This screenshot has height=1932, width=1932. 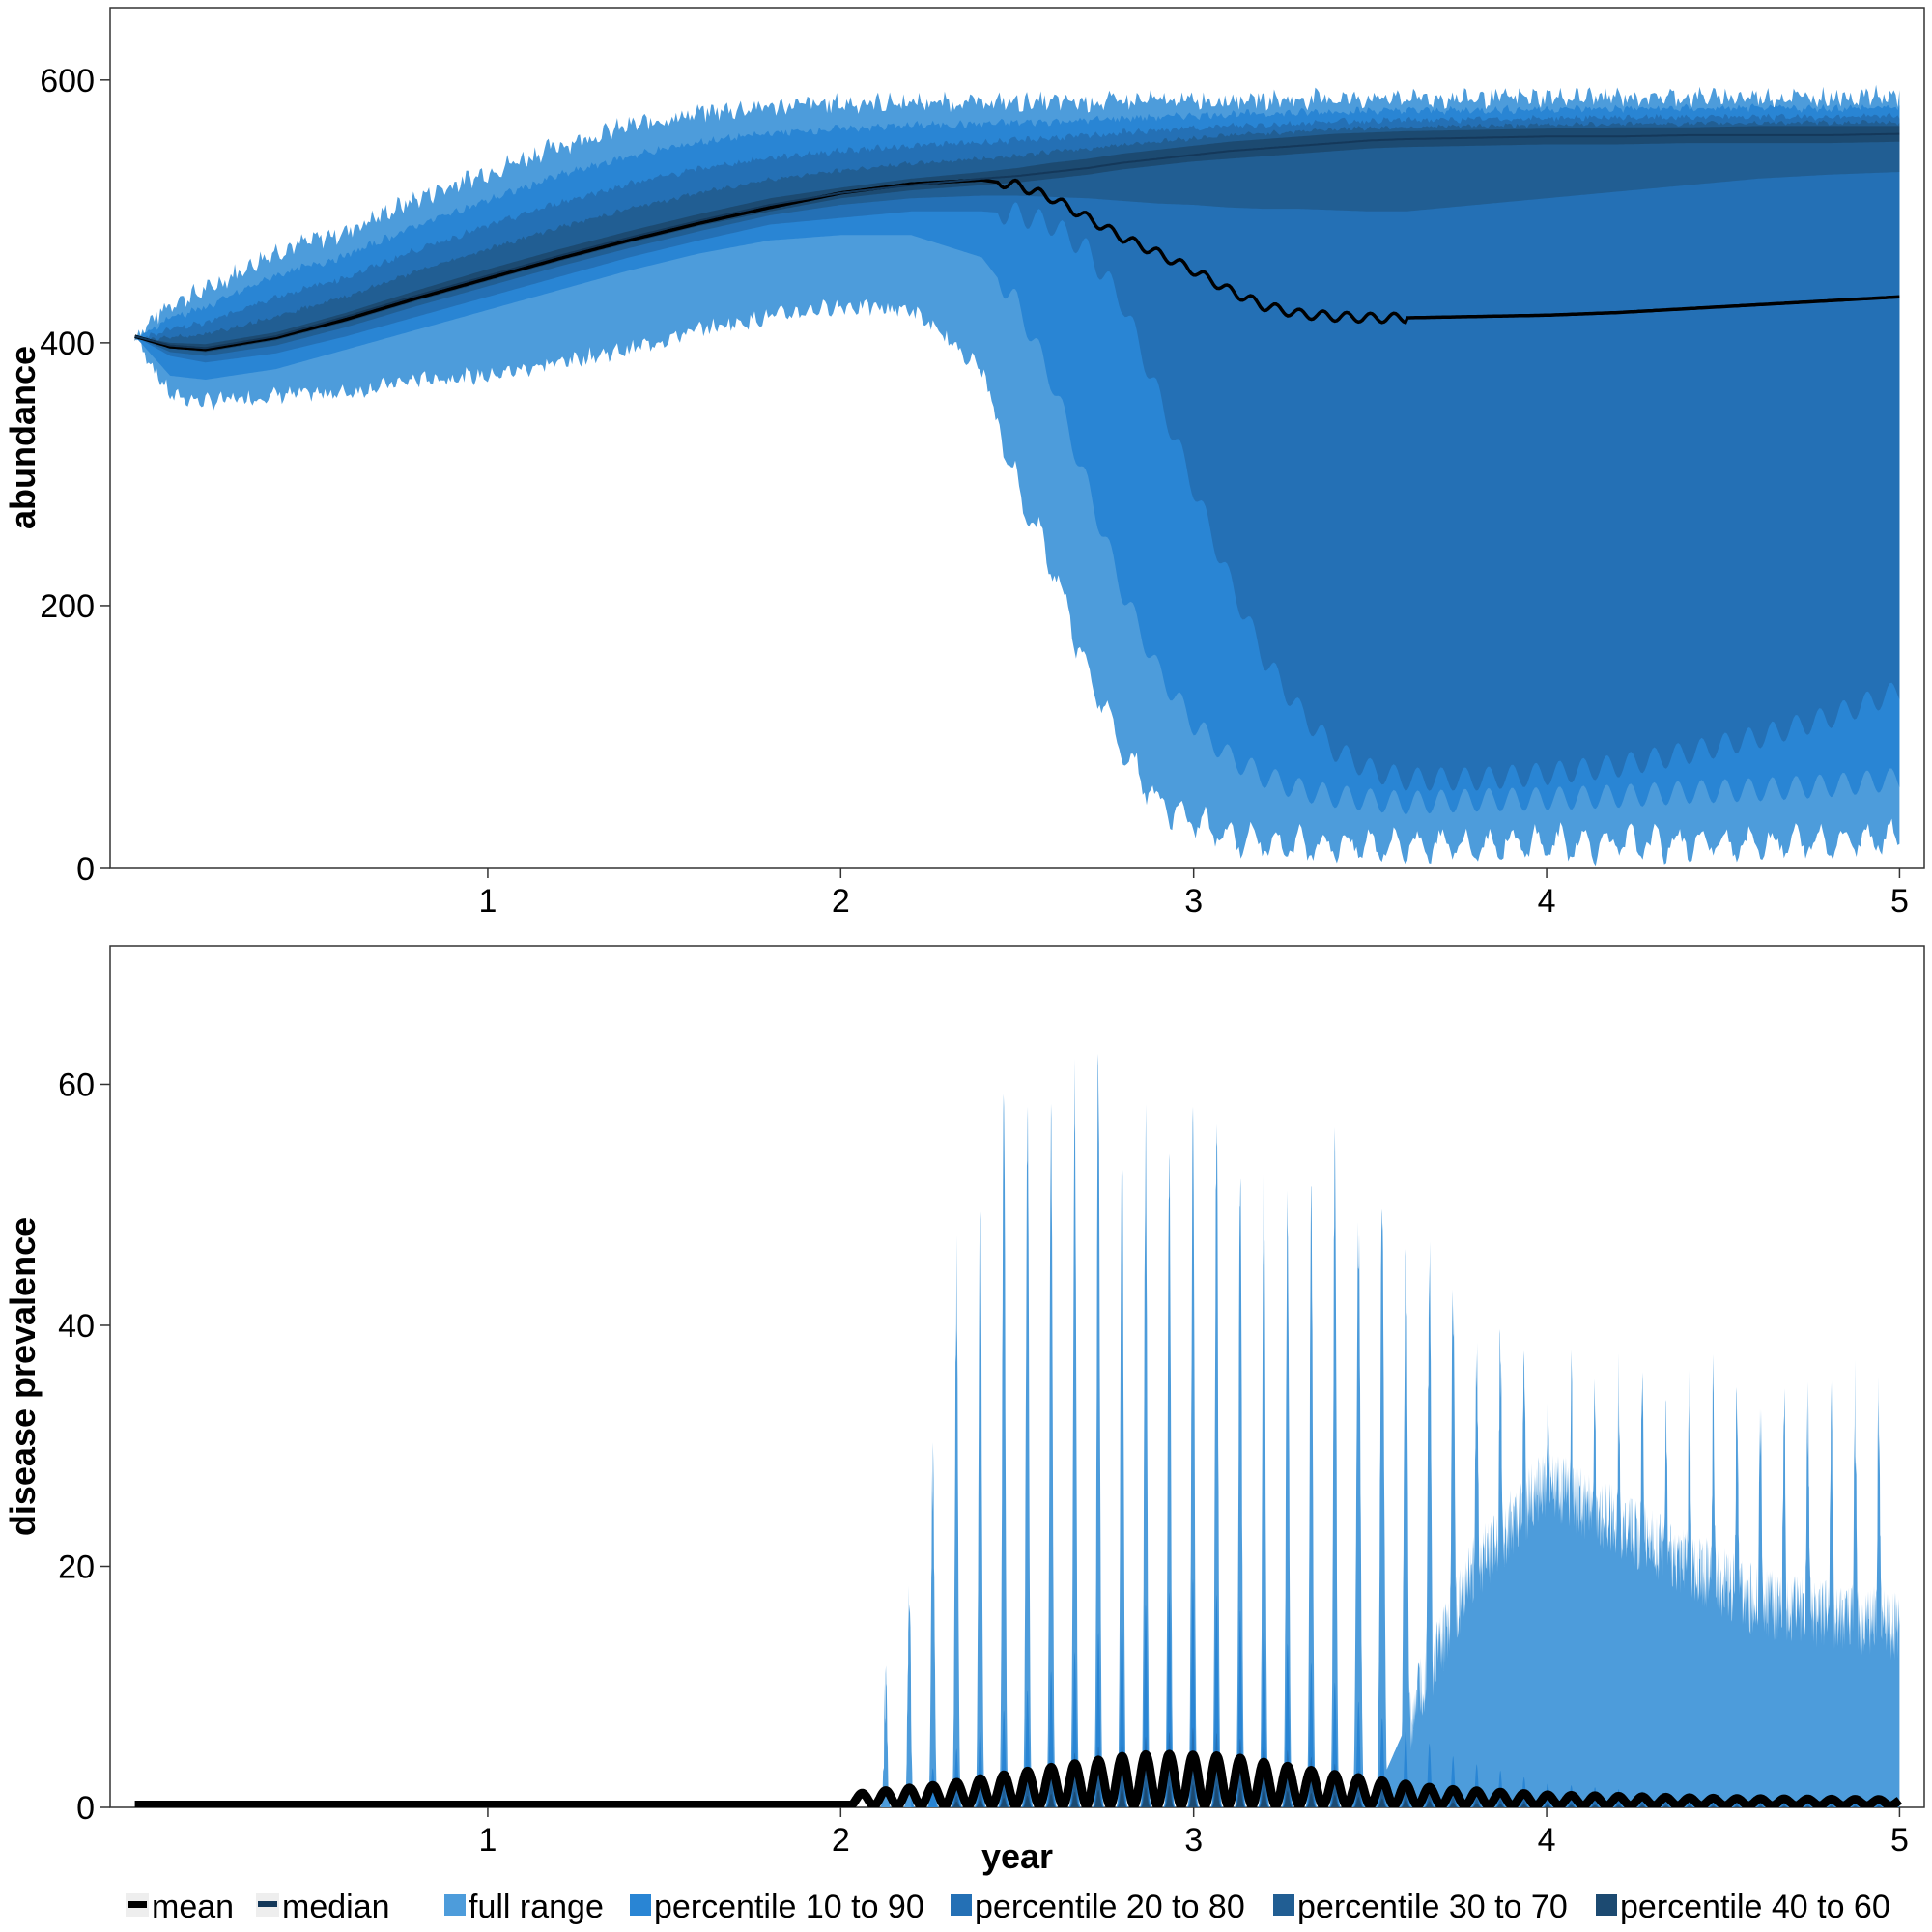 I want to click on abundance-x-tick-label: 4, so click(x=1547, y=901).